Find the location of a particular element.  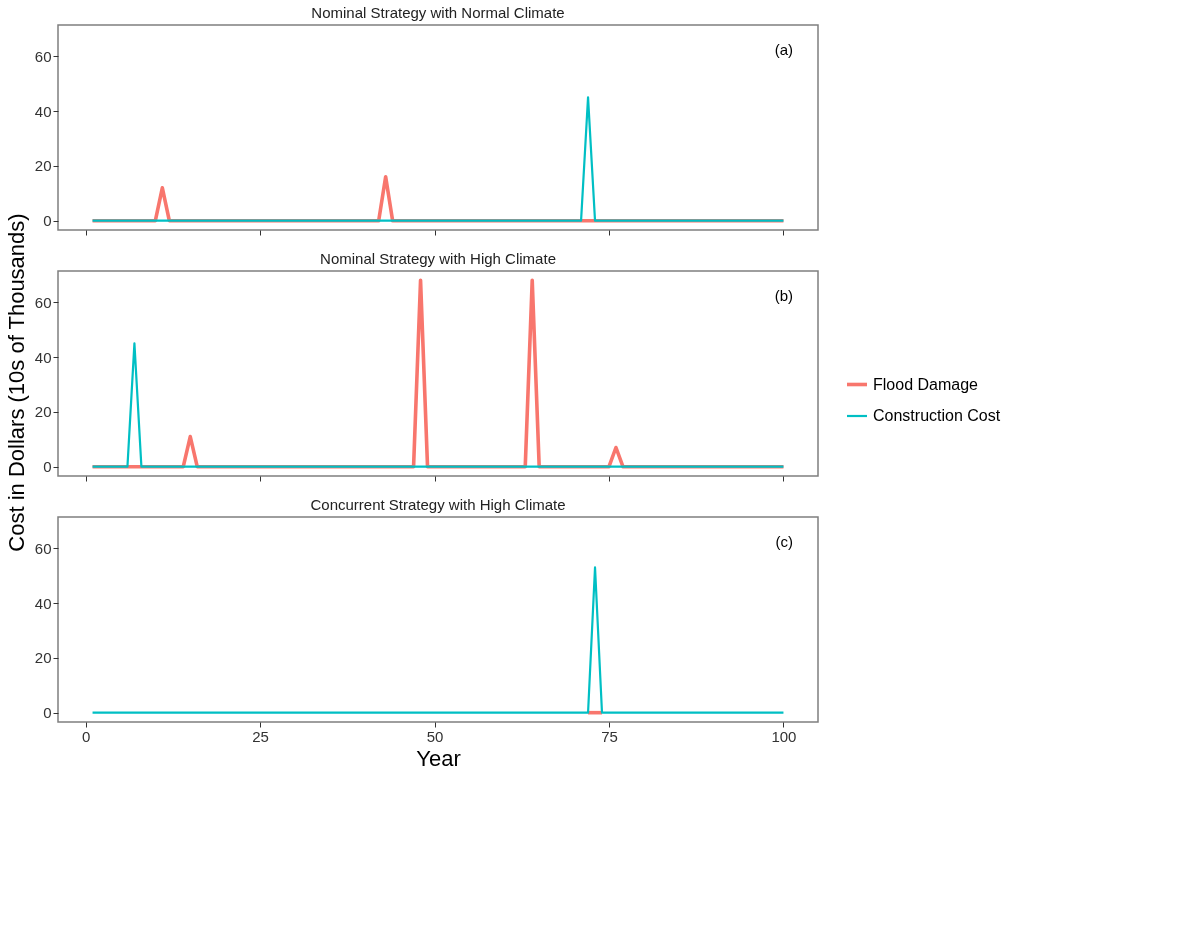

legend-label: Construction Cost is located at coordinates (937, 415).